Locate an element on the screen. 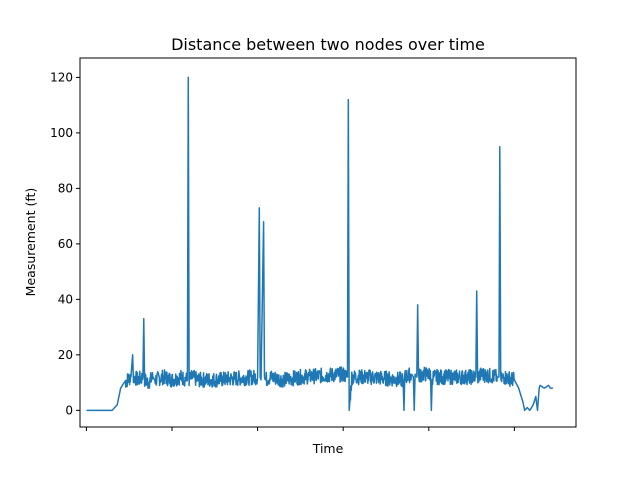  y-axis-label: Measurement (ft) is located at coordinates (30, 242).